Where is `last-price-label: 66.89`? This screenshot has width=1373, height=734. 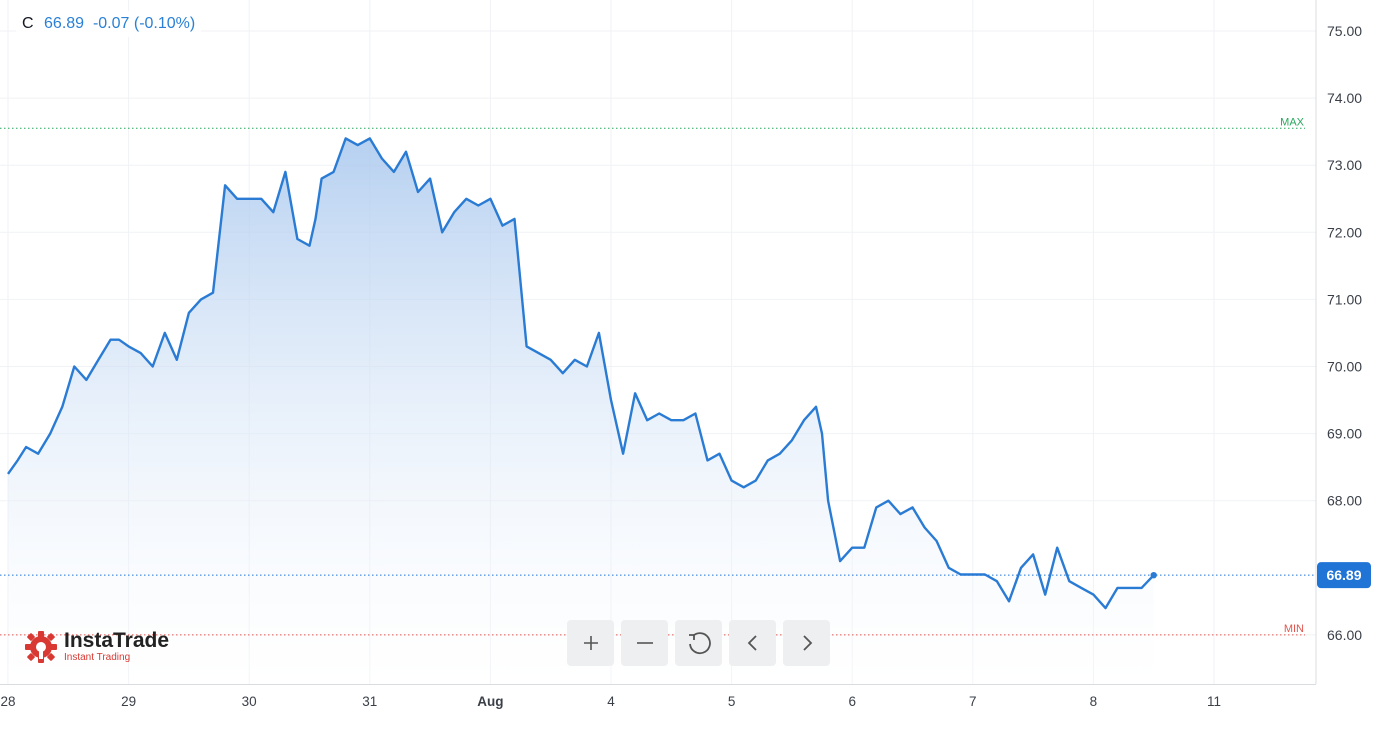
last-price-label: 66.89 is located at coordinates (1343, 575).